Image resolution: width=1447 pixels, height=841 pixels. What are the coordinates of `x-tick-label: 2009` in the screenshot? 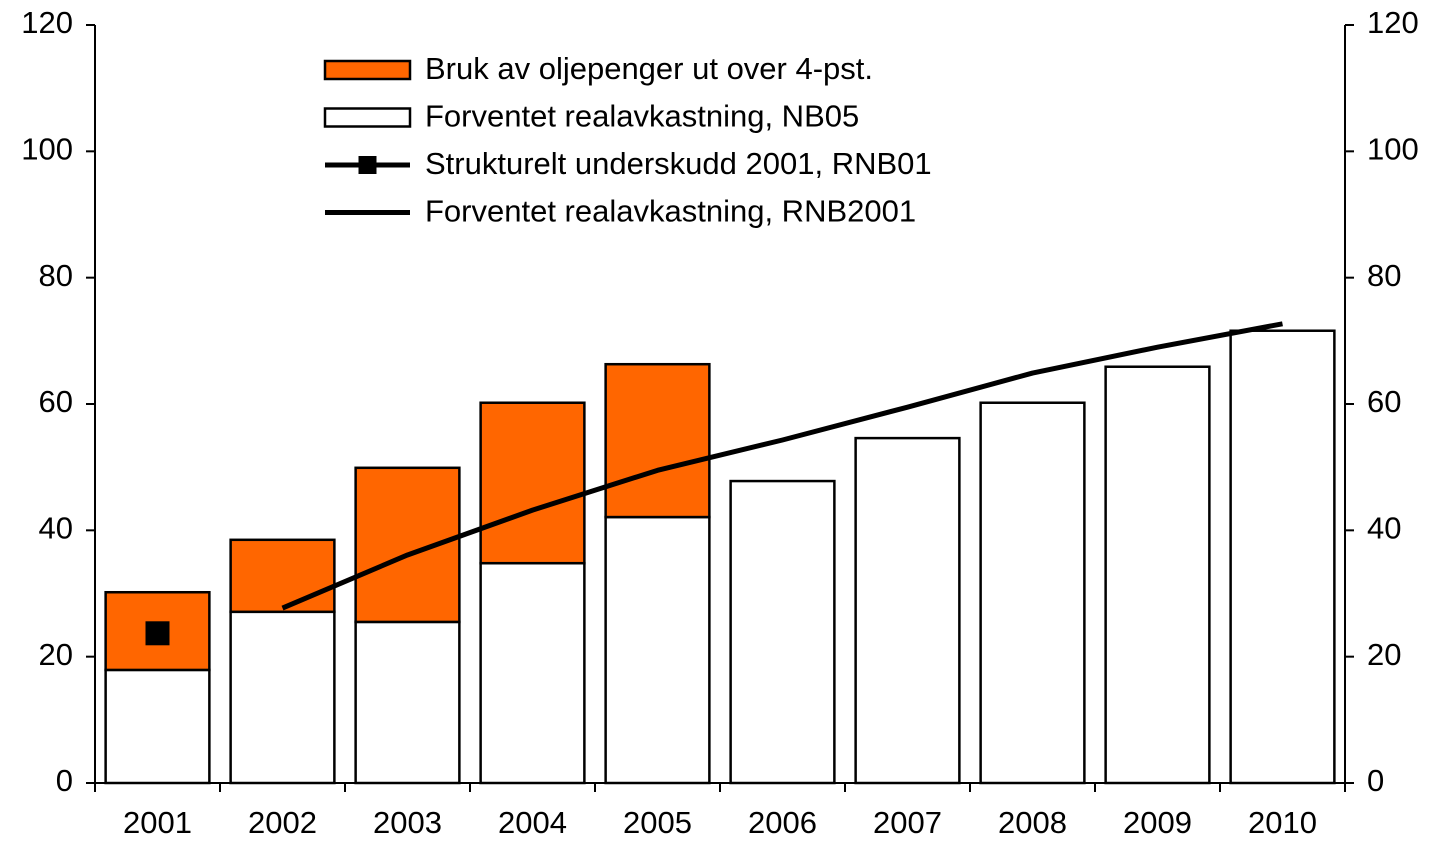 It's located at (1157, 822).